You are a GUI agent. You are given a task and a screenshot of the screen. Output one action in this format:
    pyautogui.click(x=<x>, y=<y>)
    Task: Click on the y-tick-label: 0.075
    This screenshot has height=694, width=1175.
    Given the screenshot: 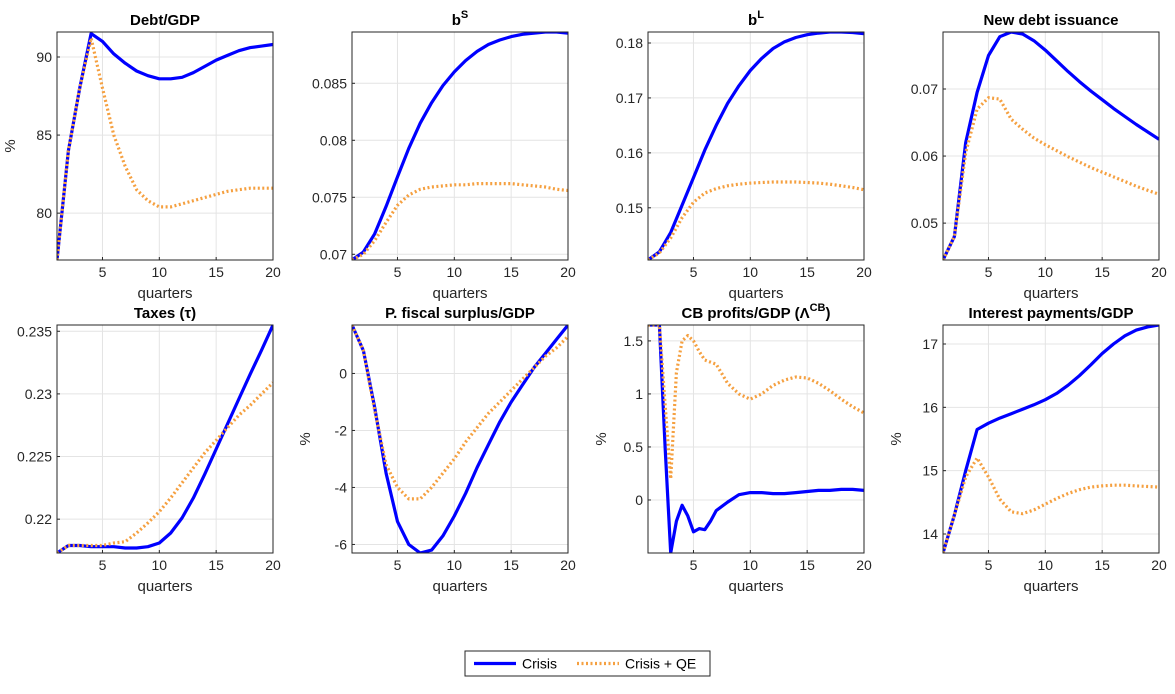 What is the action you would take?
    pyautogui.click(x=329, y=197)
    